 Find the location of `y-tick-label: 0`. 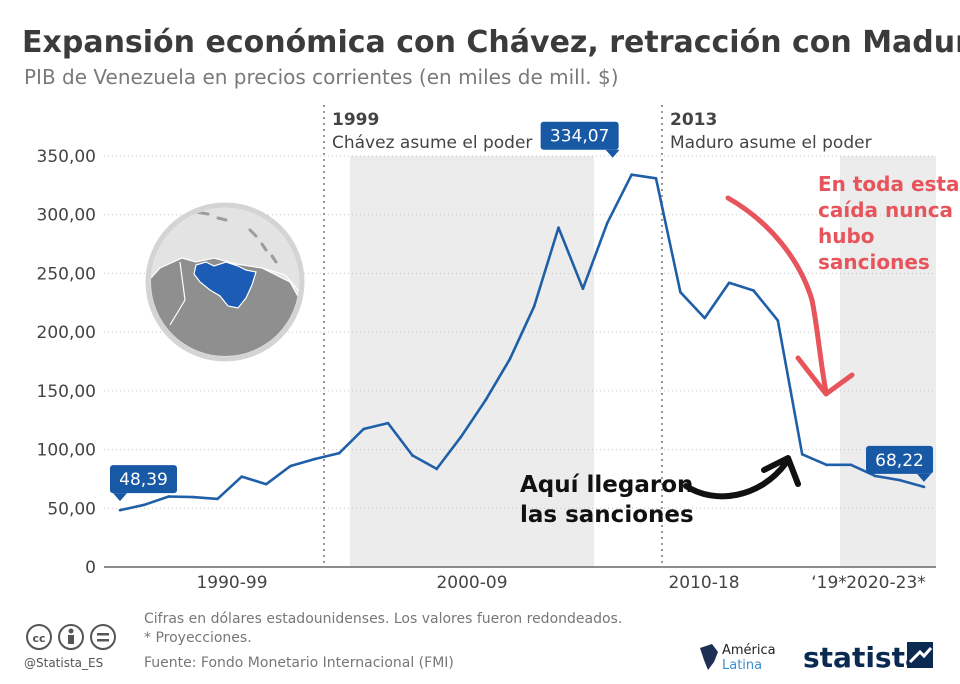

y-tick-label: 0 is located at coordinates (90, 568).